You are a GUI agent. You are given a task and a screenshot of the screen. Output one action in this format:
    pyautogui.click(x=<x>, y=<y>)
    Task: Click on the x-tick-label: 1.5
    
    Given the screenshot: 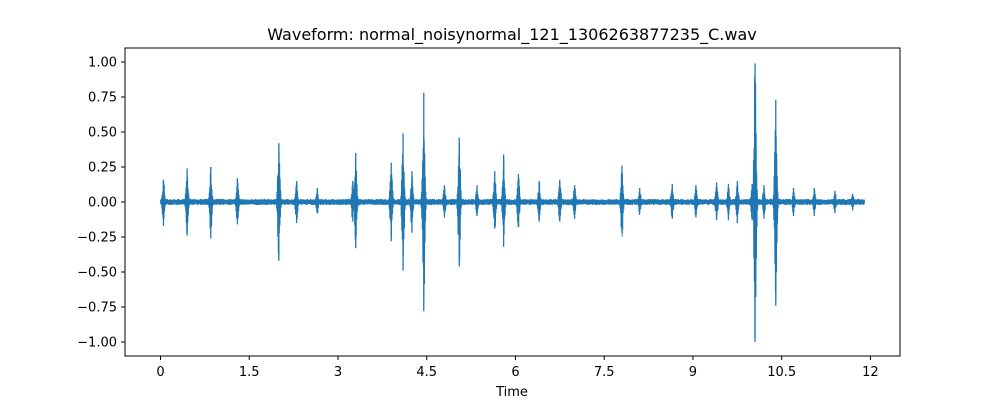 What is the action you would take?
    pyautogui.click(x=249, y=372)
    